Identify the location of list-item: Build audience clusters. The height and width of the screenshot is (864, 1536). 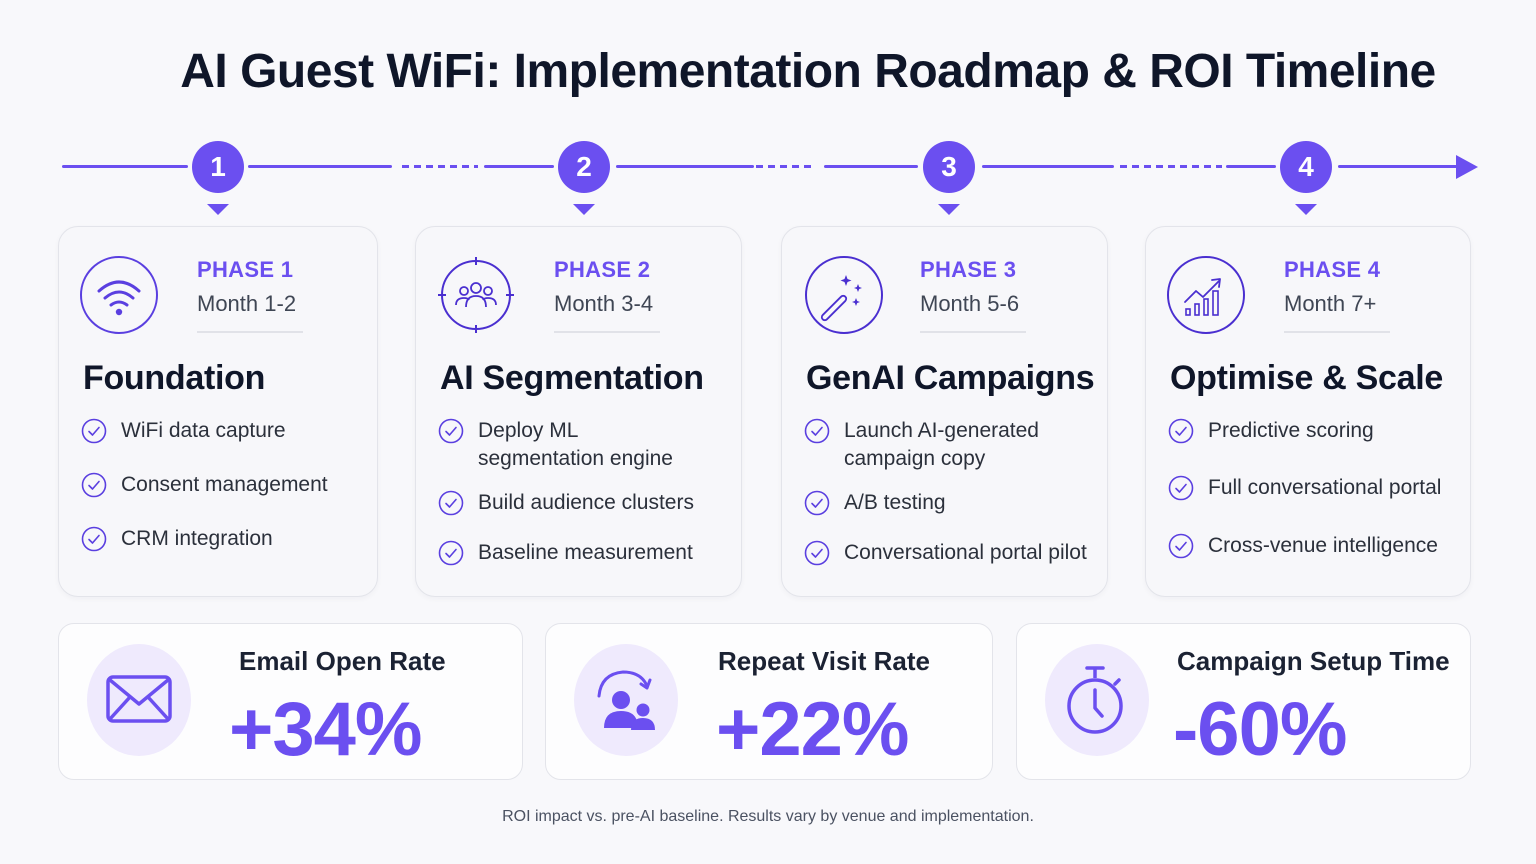
(579, 503).